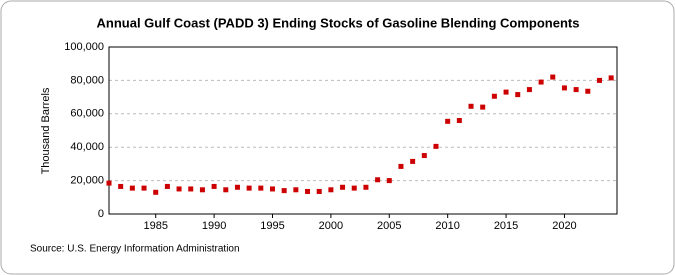 Image resolution: width=675 pixels, height=275 pixels. What do you see at coordinates (87, 114) in the screenshot?
I see `y-tick-label: 60,000` at bounding box center [87, 114].